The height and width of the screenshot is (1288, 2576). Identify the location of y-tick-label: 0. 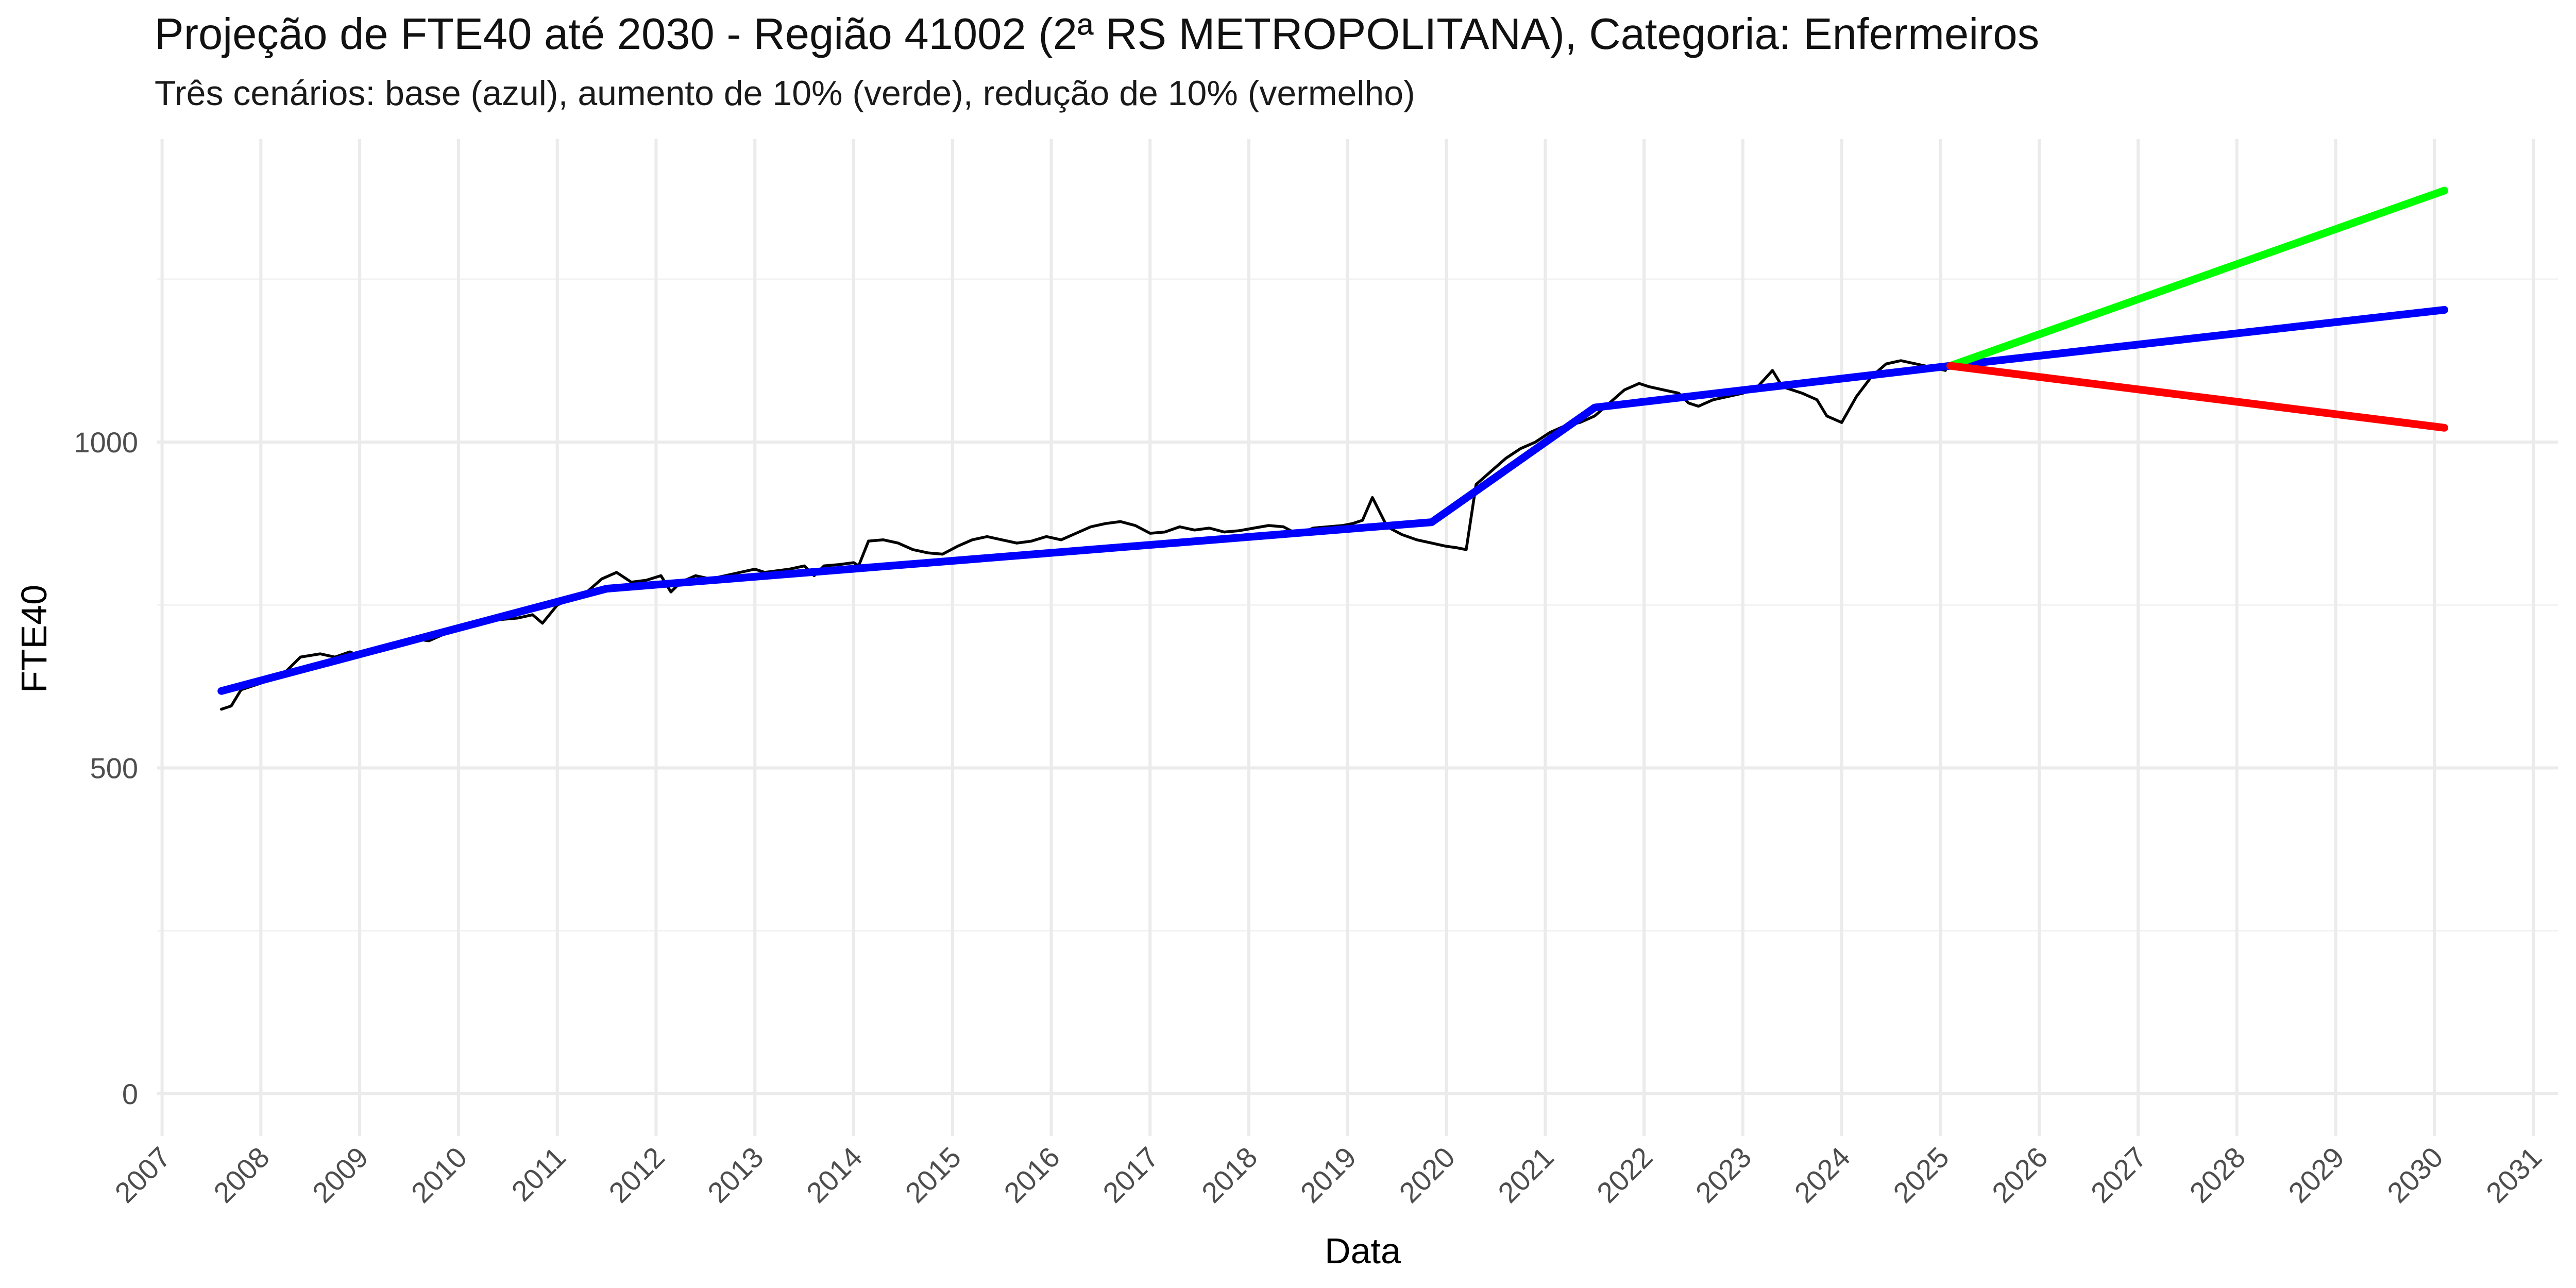
(130, 1094).